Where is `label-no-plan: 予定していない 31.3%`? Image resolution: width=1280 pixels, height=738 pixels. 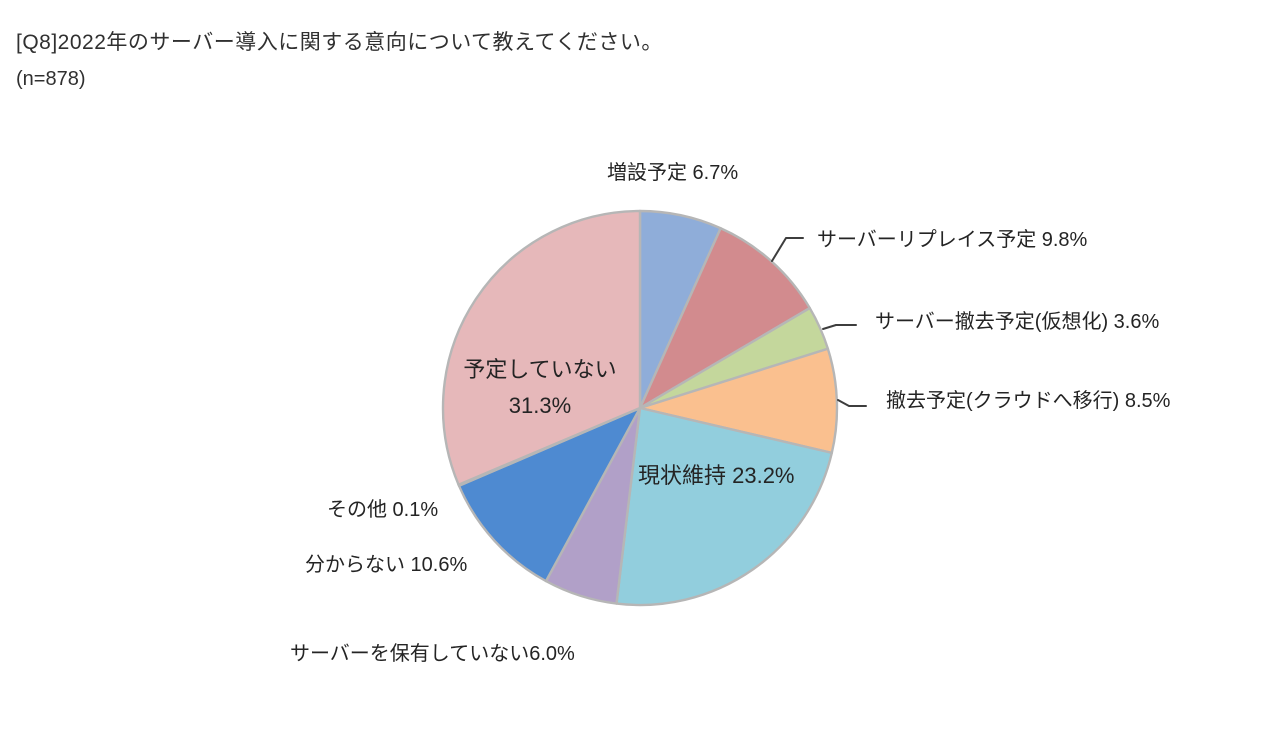
label-no-plan: 予定していない 31.3% is located at coordinates (540, 387).